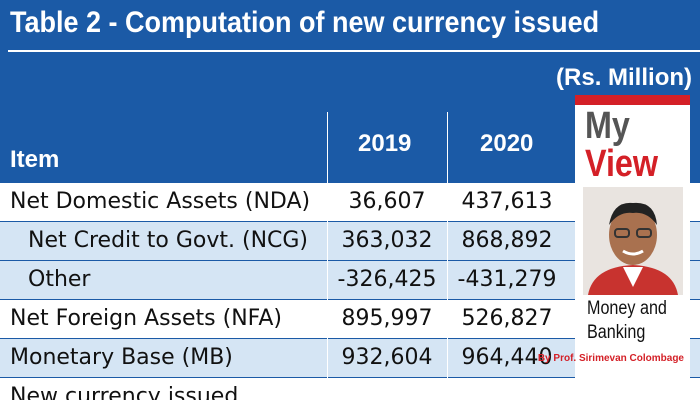  I want to click on title-rule, so click(354, 51).